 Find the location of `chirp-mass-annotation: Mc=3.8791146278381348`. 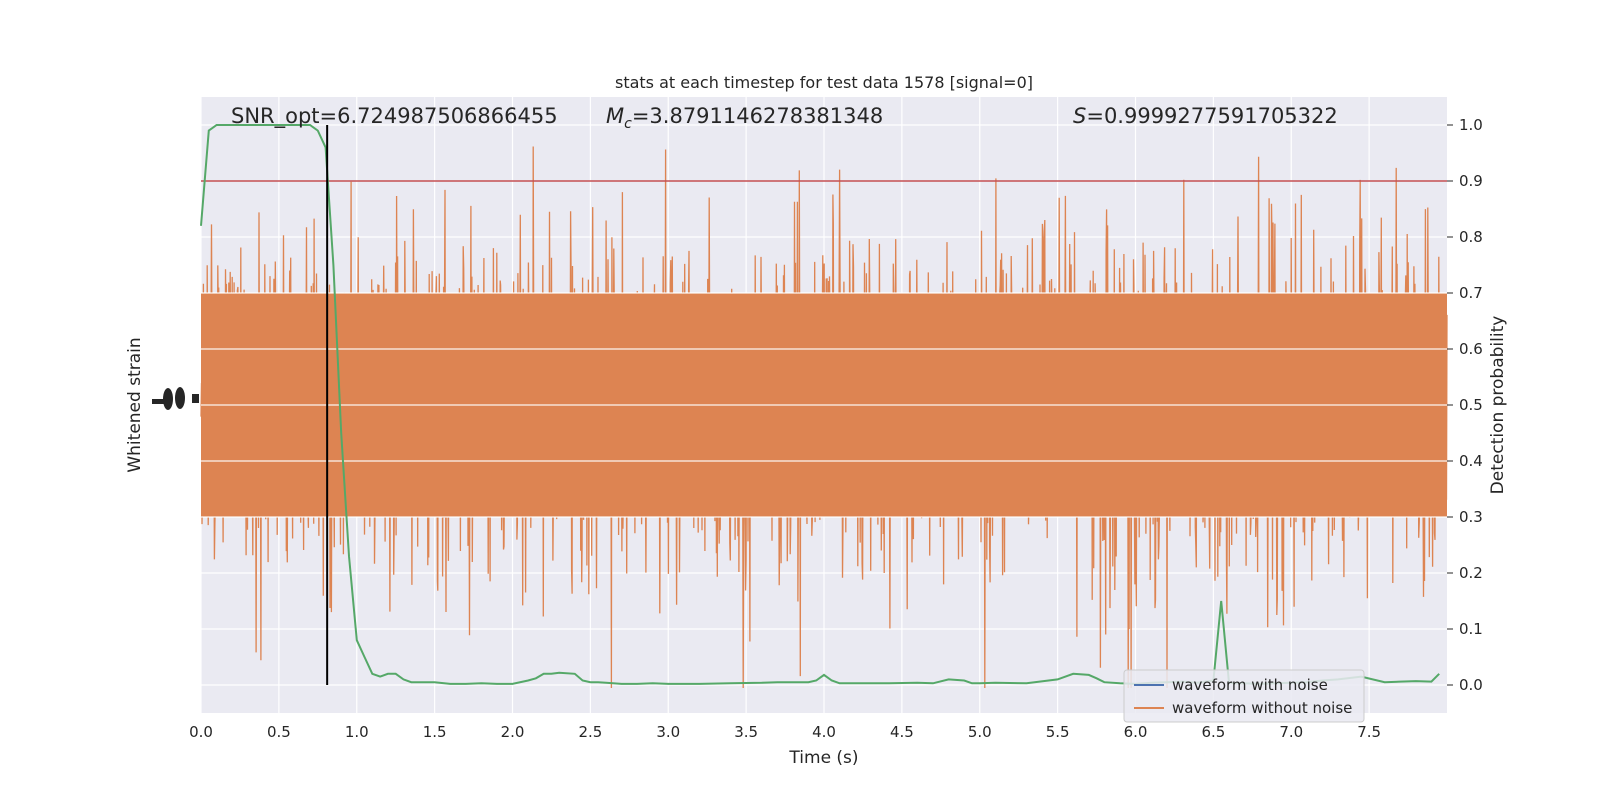

chirp-mass-annotation: Mc=3.8791146278381348 is located at coordinates (744, 118).